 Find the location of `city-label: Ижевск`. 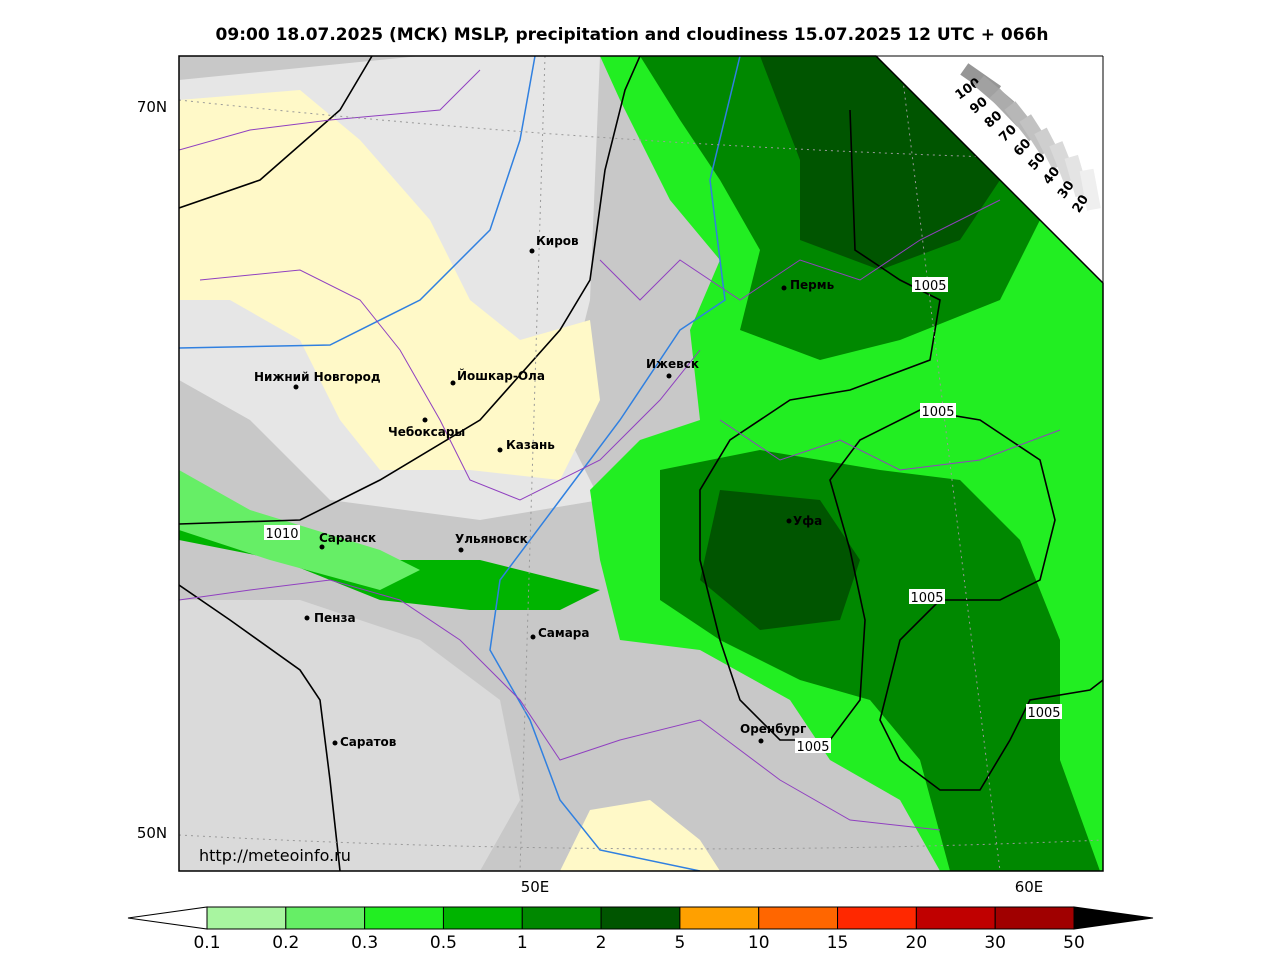

city-label: Ижевск is located at coordinates (672, 364).